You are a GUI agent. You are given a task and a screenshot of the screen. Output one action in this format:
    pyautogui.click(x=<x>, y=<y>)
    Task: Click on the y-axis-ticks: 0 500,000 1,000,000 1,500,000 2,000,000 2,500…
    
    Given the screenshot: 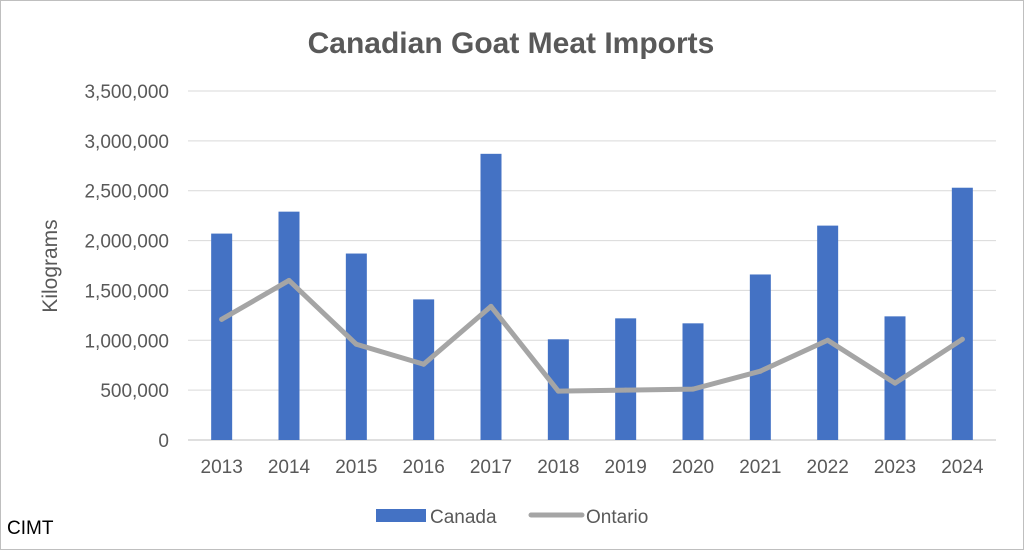 What is the action you would take?
    pyautogui.click(x=126, y=267)
    